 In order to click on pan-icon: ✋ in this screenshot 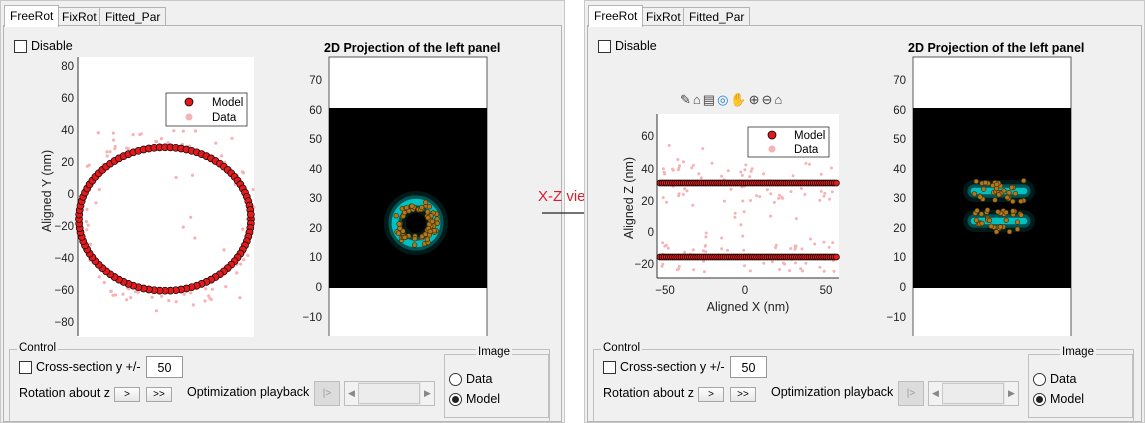, I will do `click(738, 99)`.